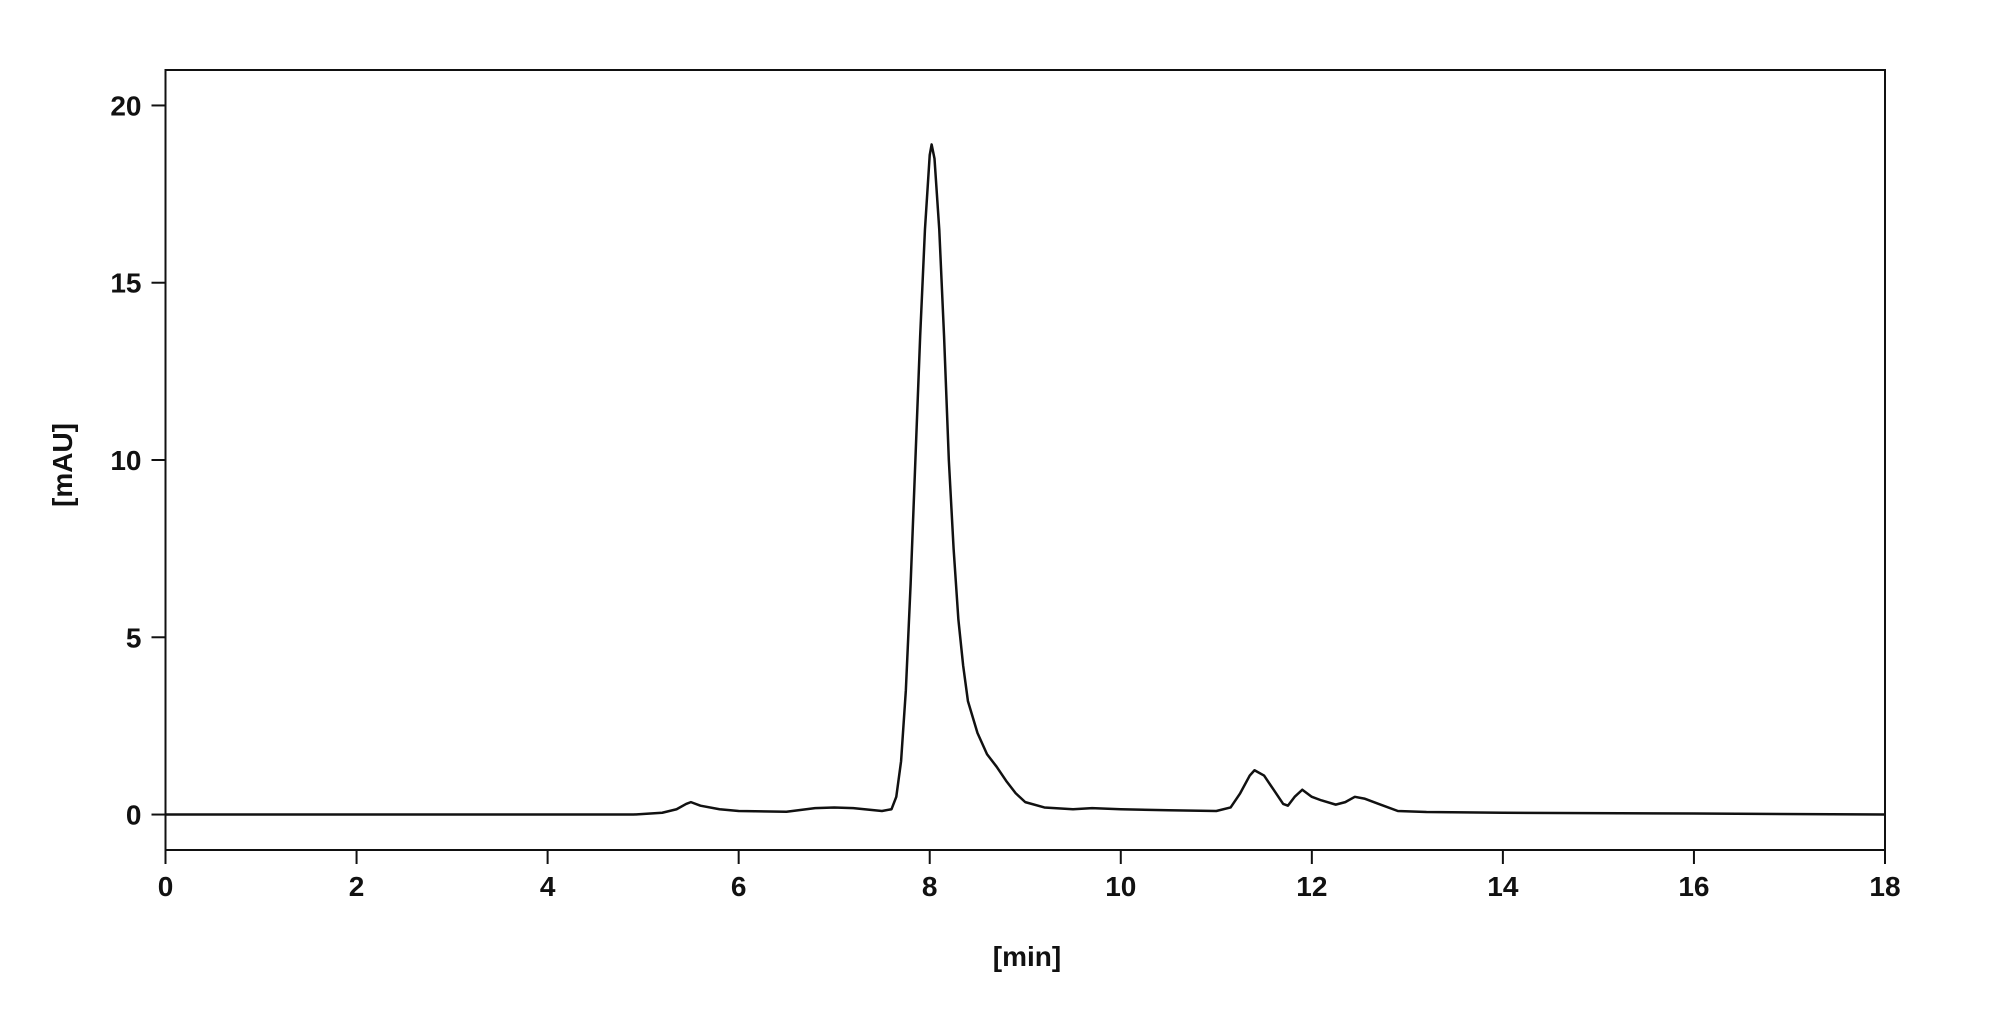 The height and width of the screenshot is (1019, 1996). Describe the element at coordinates (739, 886) in the screenshot. I see `x-tick-label: 6` at that location.